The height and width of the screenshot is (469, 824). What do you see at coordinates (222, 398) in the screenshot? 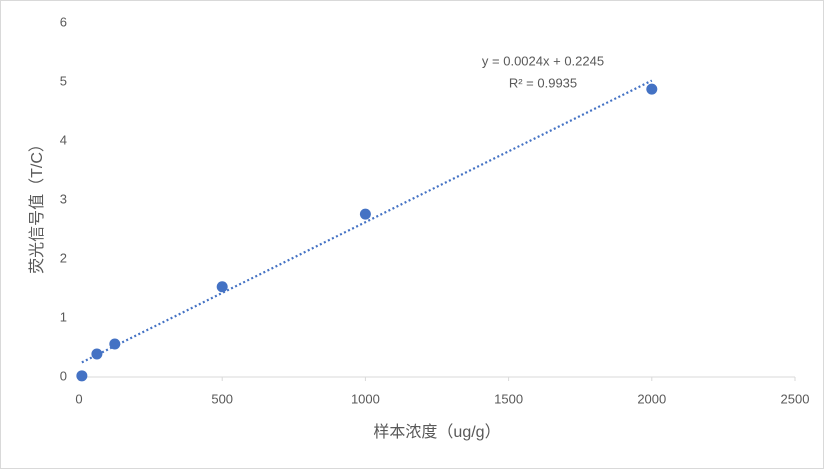
I see `x-tick-label: 500` at bounding box center [222, 398].